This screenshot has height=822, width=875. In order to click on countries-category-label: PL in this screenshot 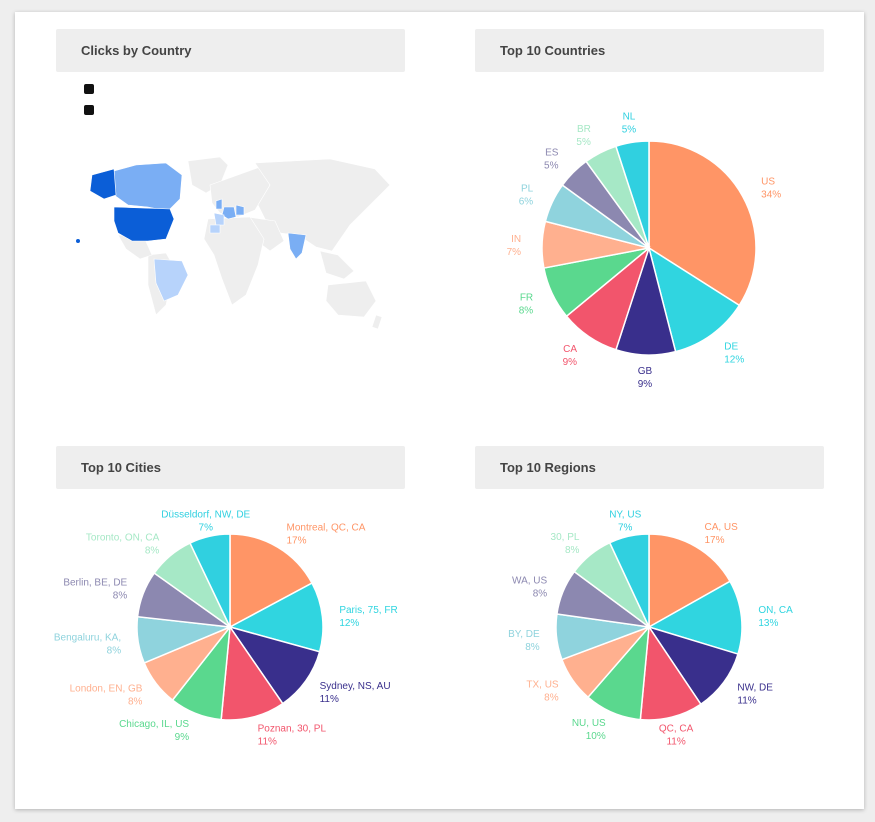, I will do `click(527, 189)`.